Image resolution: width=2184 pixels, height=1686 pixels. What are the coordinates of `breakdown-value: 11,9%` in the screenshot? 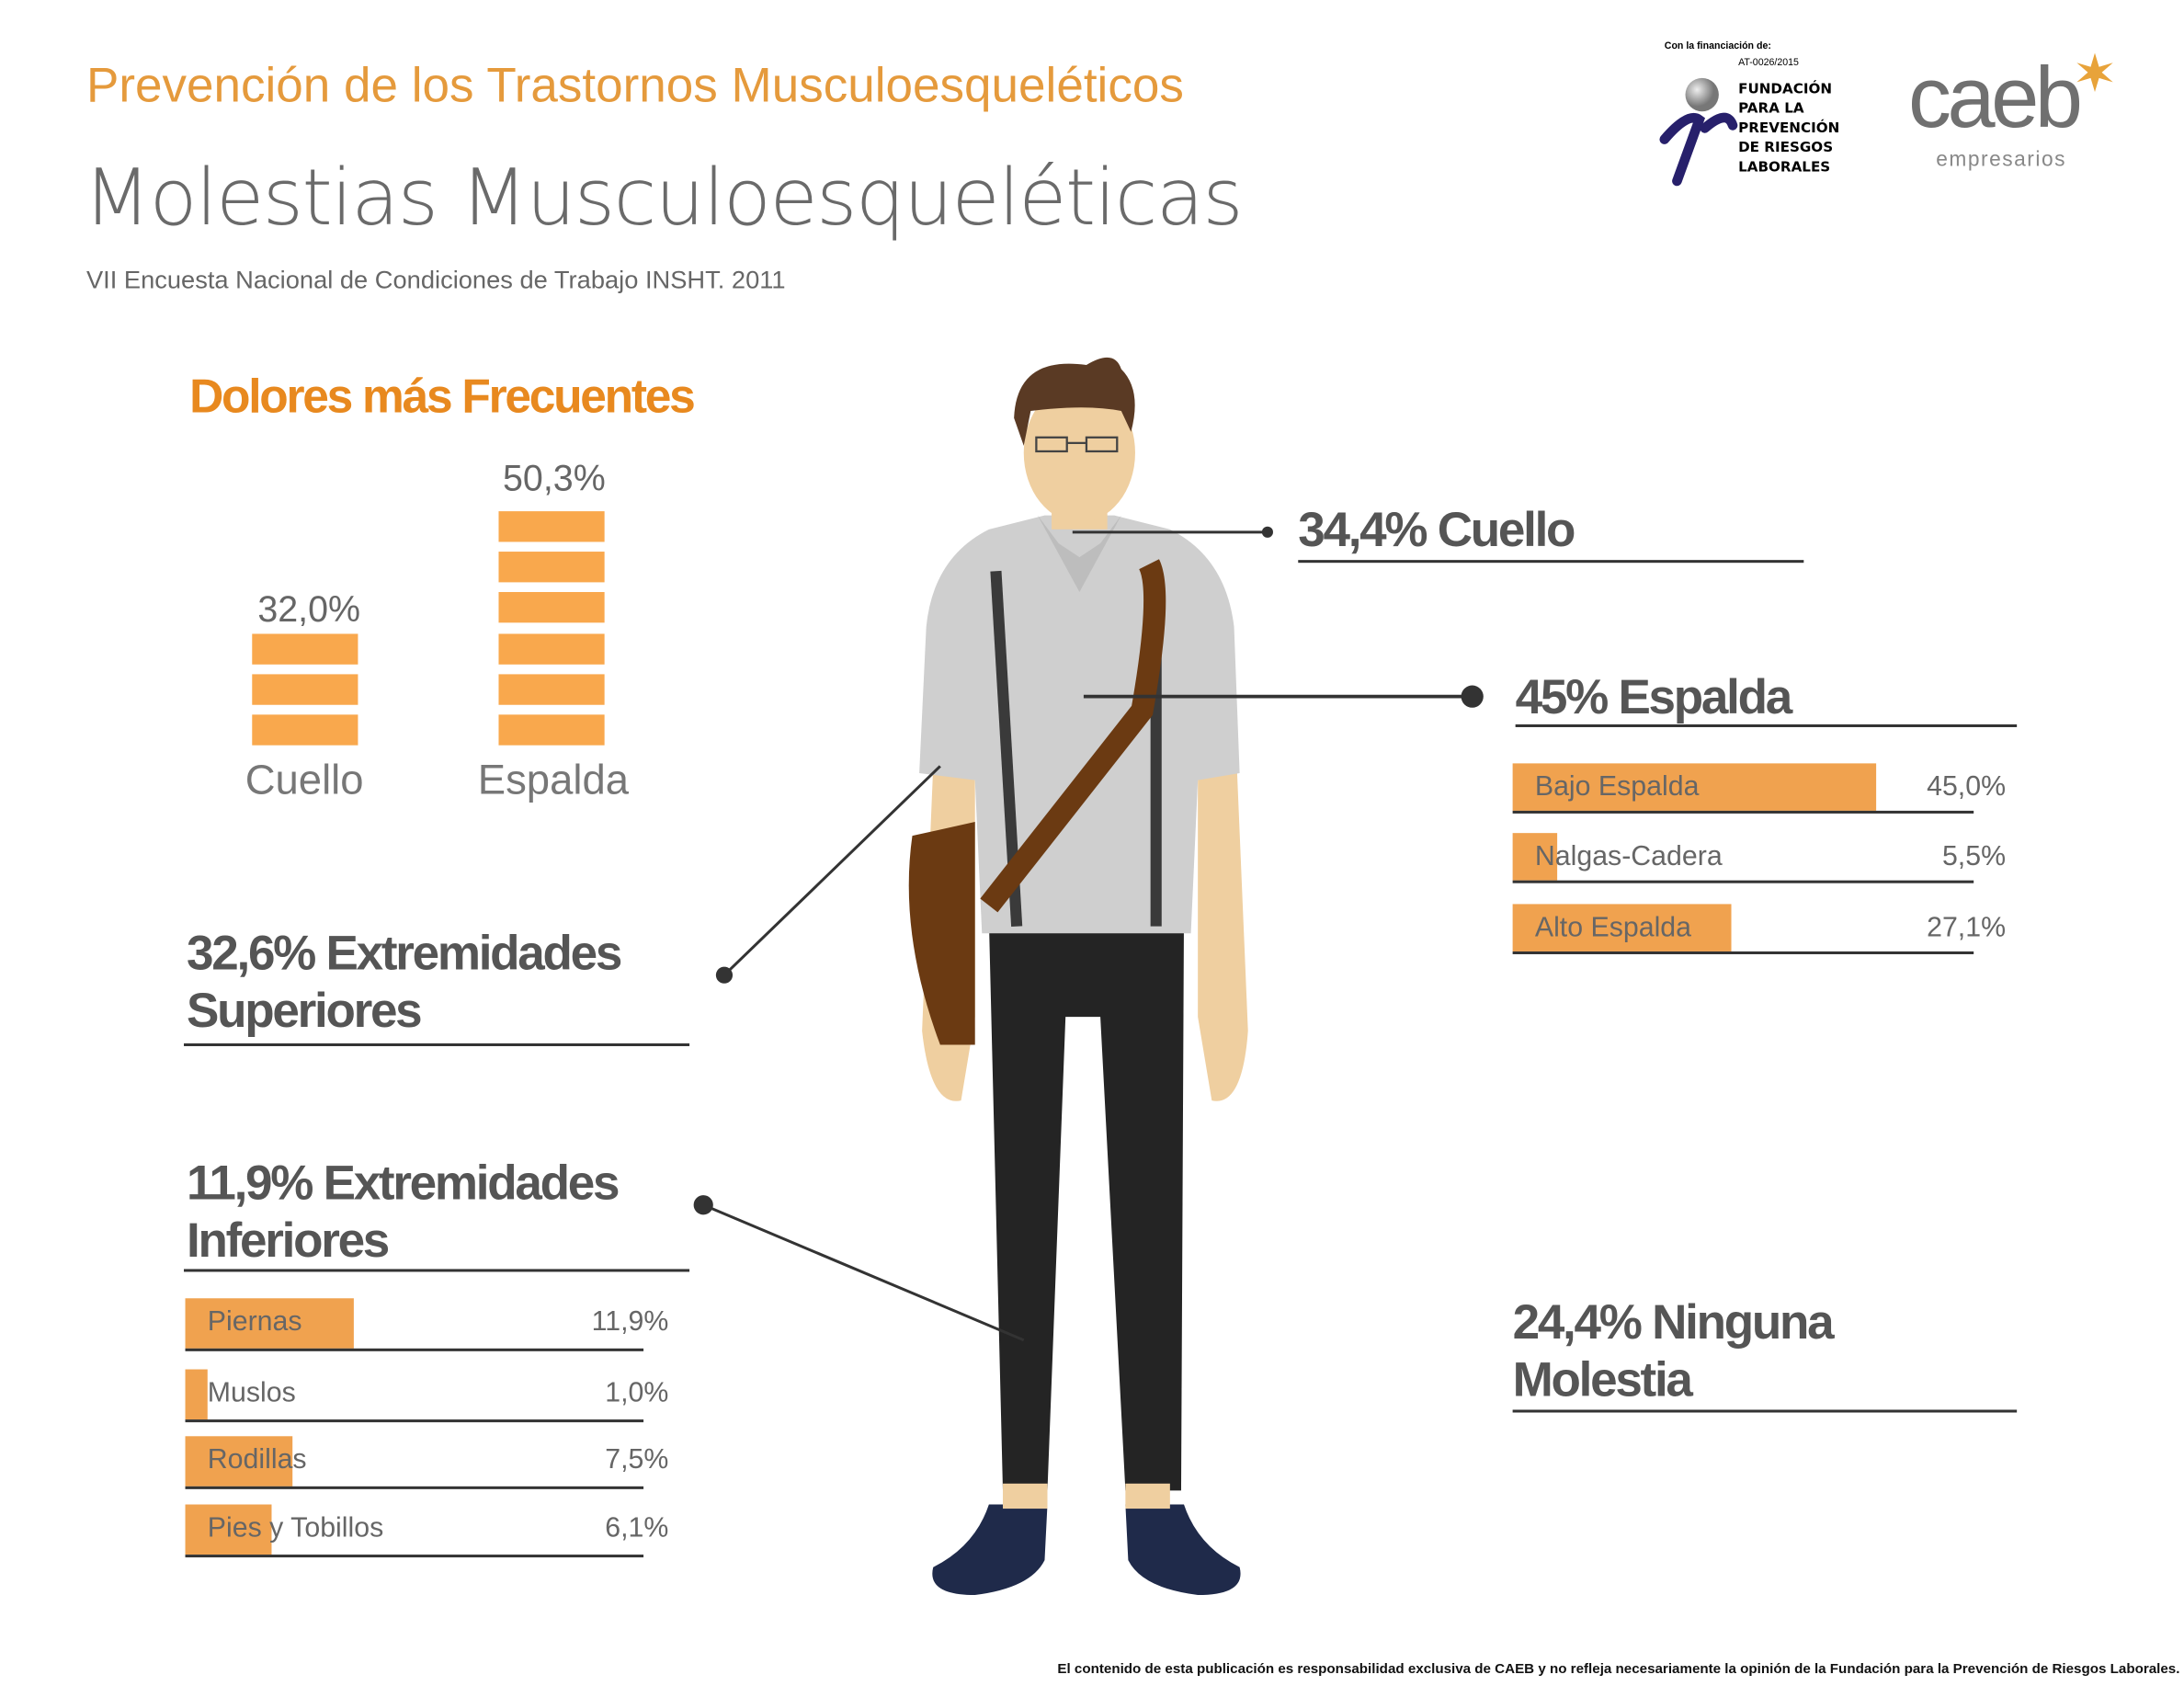 It's located at (630, 1322).